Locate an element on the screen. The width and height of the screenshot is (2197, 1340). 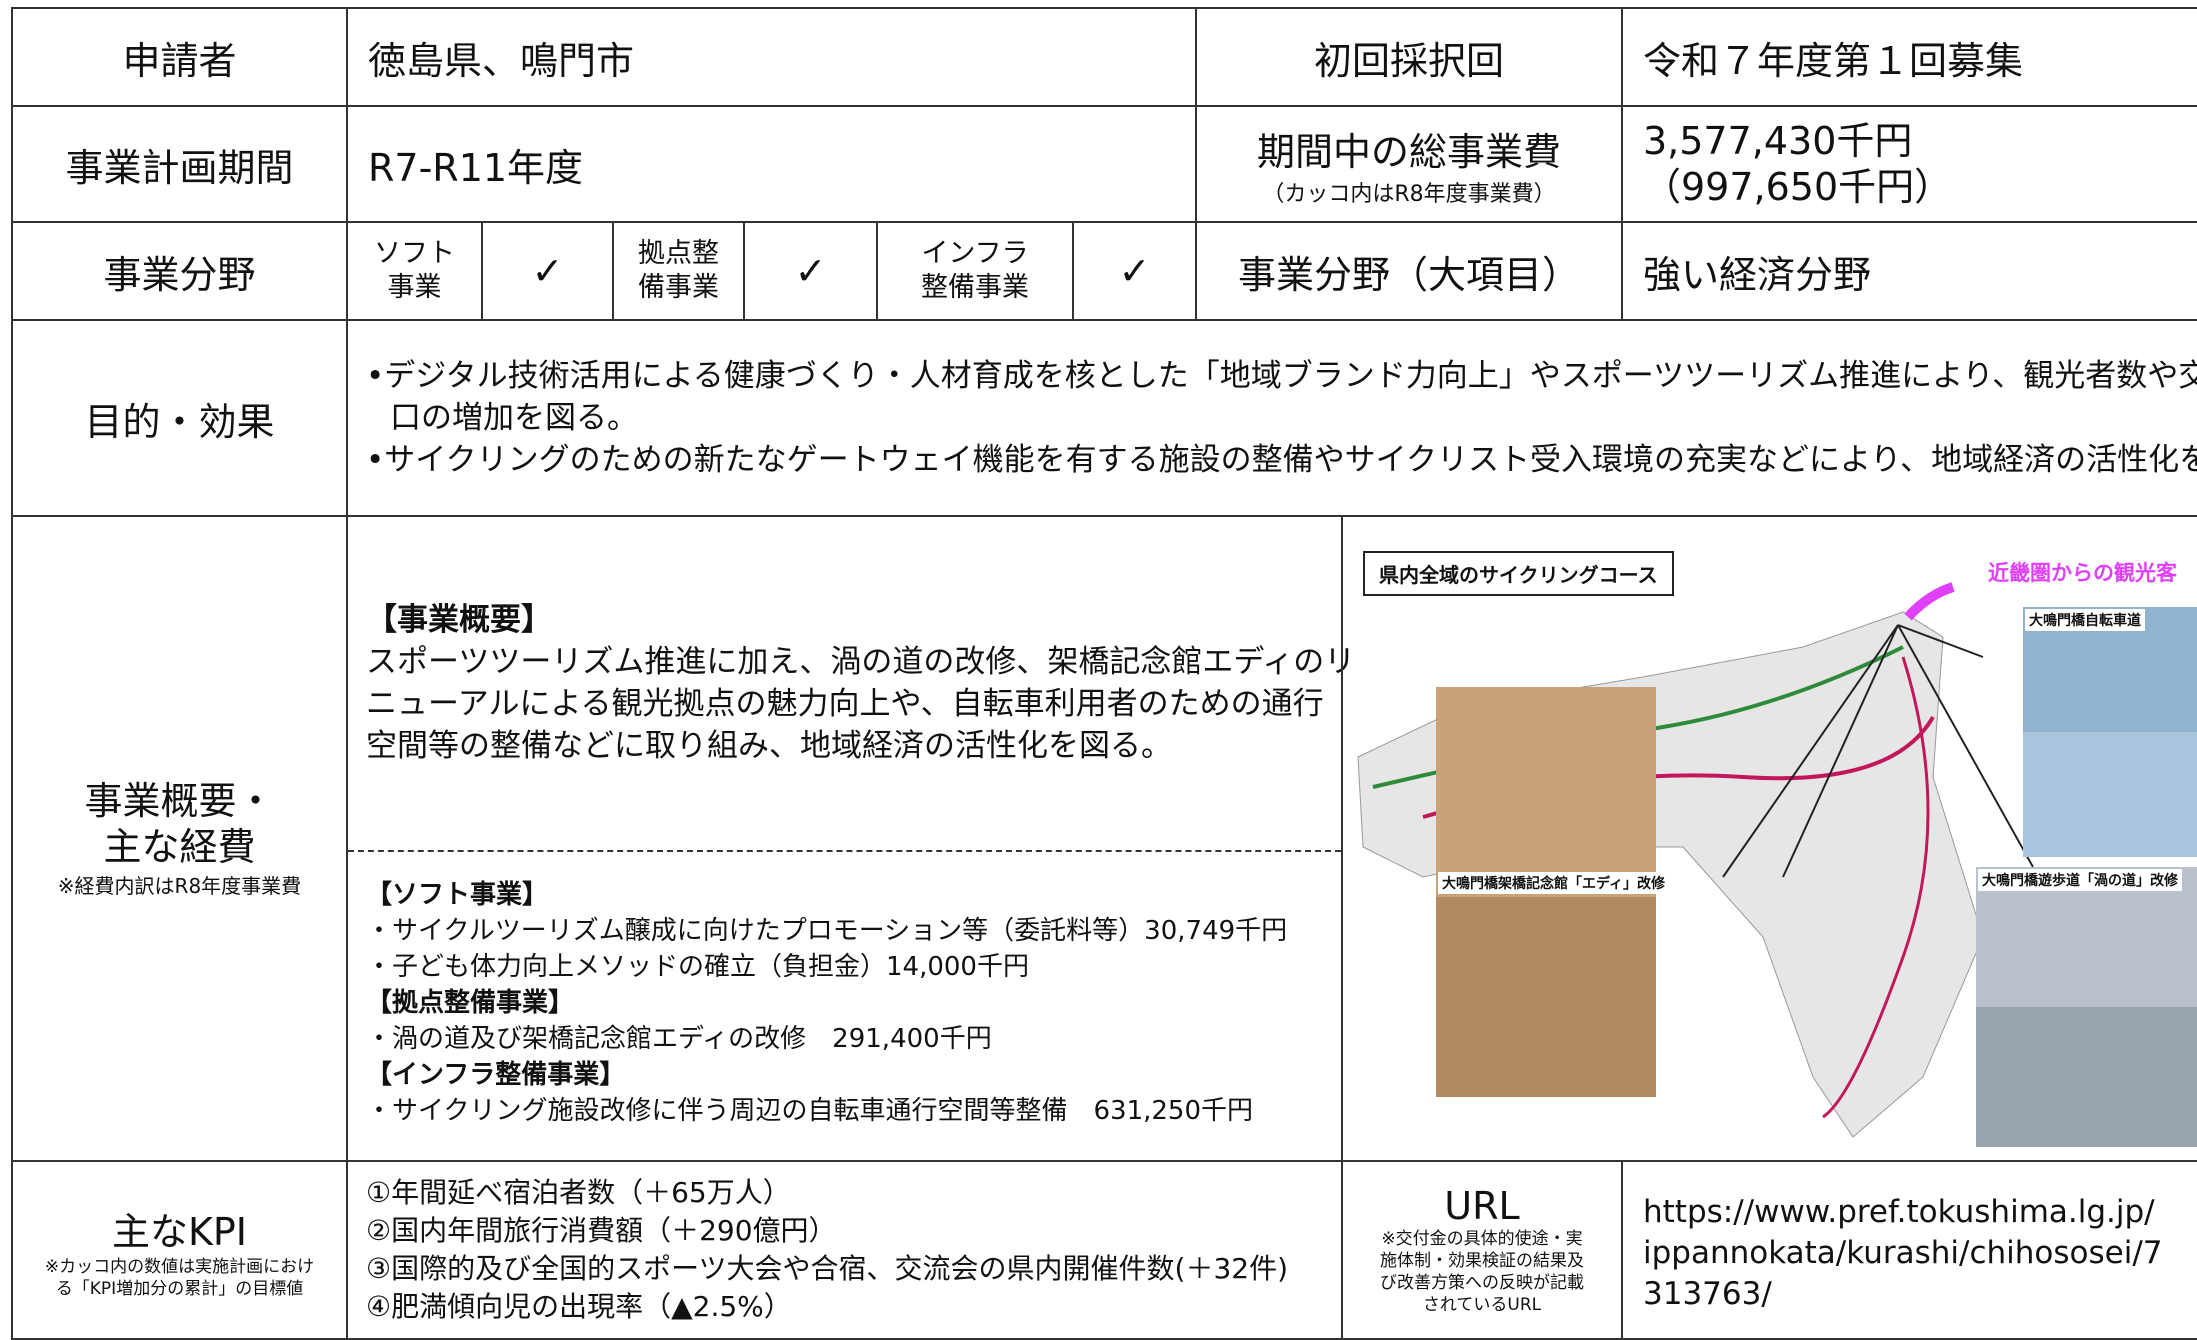
heading: 【事業概要】 is located at coordinates (459, 620).